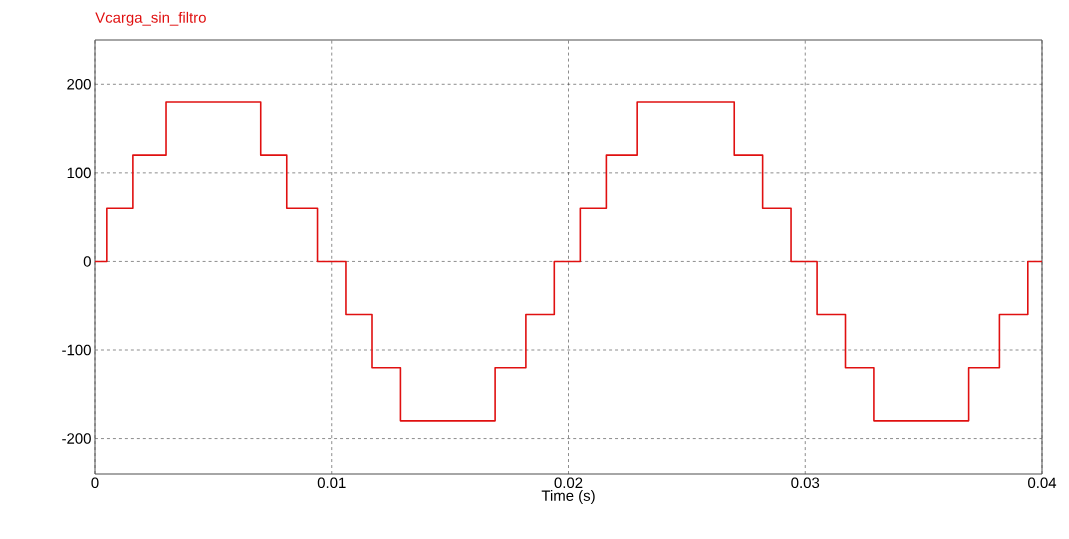 The image size is (1069, 539). Describe the element at coordinates (79, 173) in the screenshot. I see `y-tick-label: 100` at that location.